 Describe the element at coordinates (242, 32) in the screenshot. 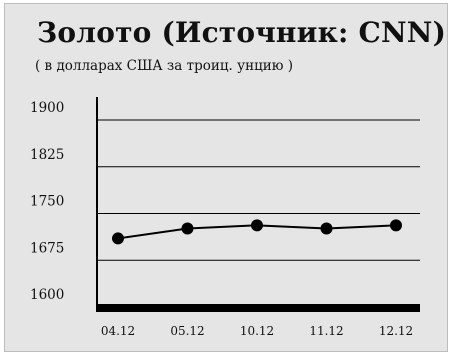

I see `chart-title: Золото (Источник: CNN)` at that location.